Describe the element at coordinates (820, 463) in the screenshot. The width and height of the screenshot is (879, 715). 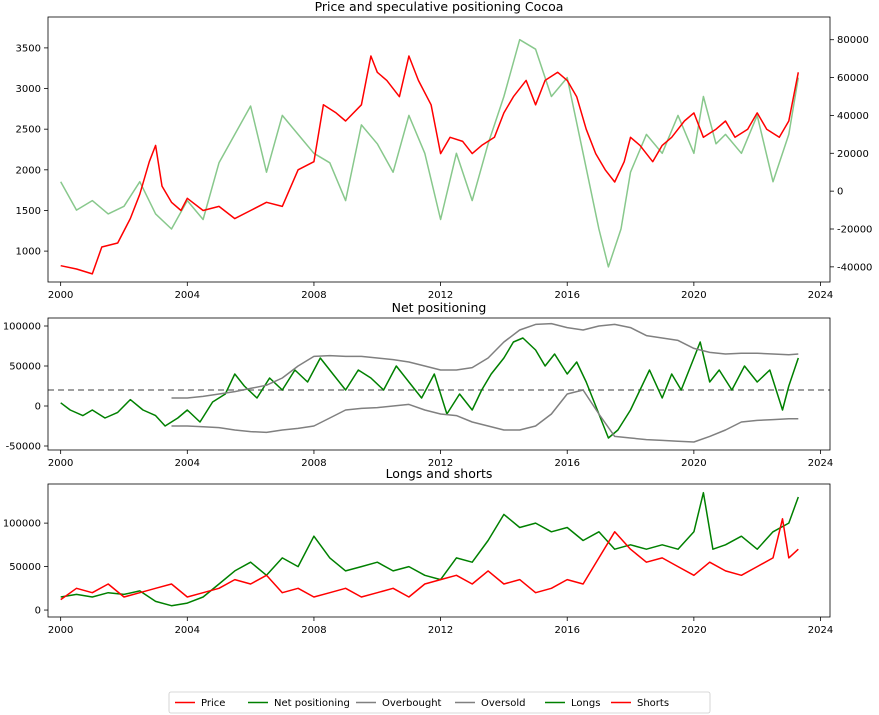
I see `net-panel-xtick-label: 2024` at that location.